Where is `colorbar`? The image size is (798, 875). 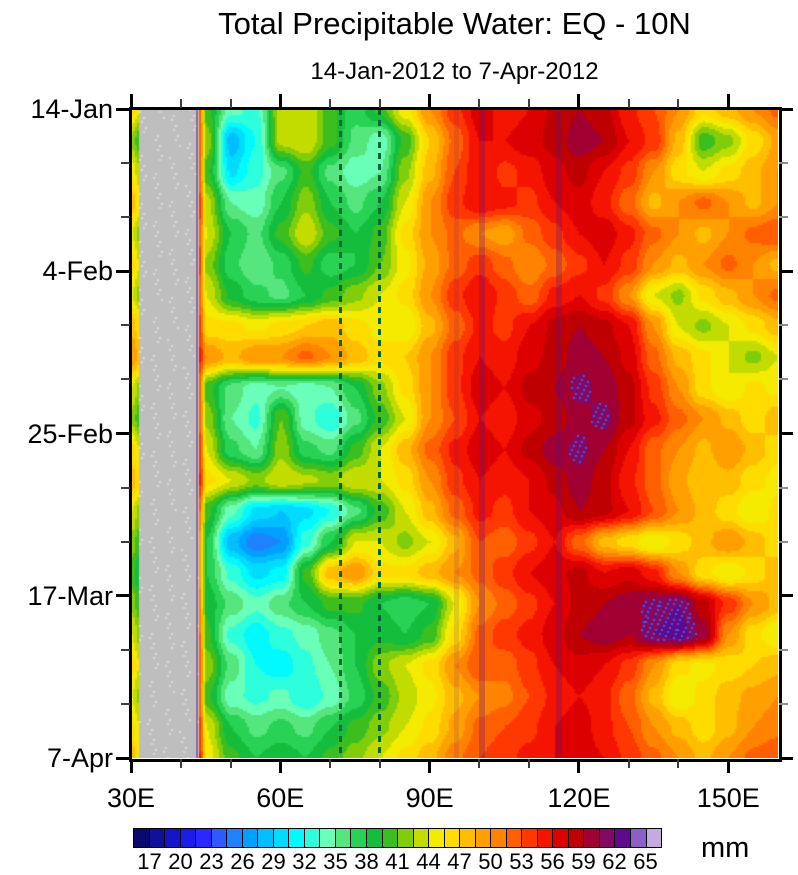 colorbar is located at coordinates (397, 838).